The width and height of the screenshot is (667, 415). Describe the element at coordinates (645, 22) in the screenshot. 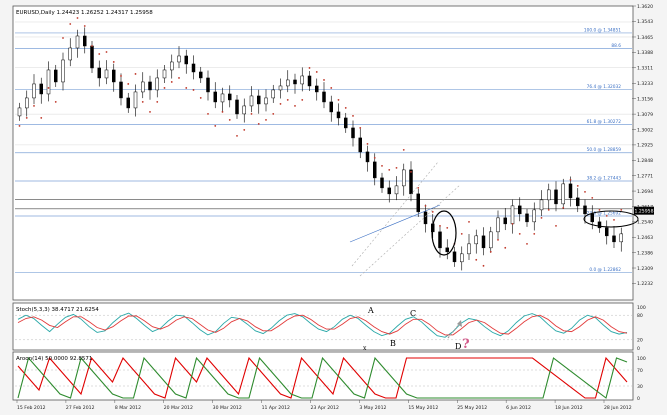

I see `y-tick-label: 1.3543` at that location.